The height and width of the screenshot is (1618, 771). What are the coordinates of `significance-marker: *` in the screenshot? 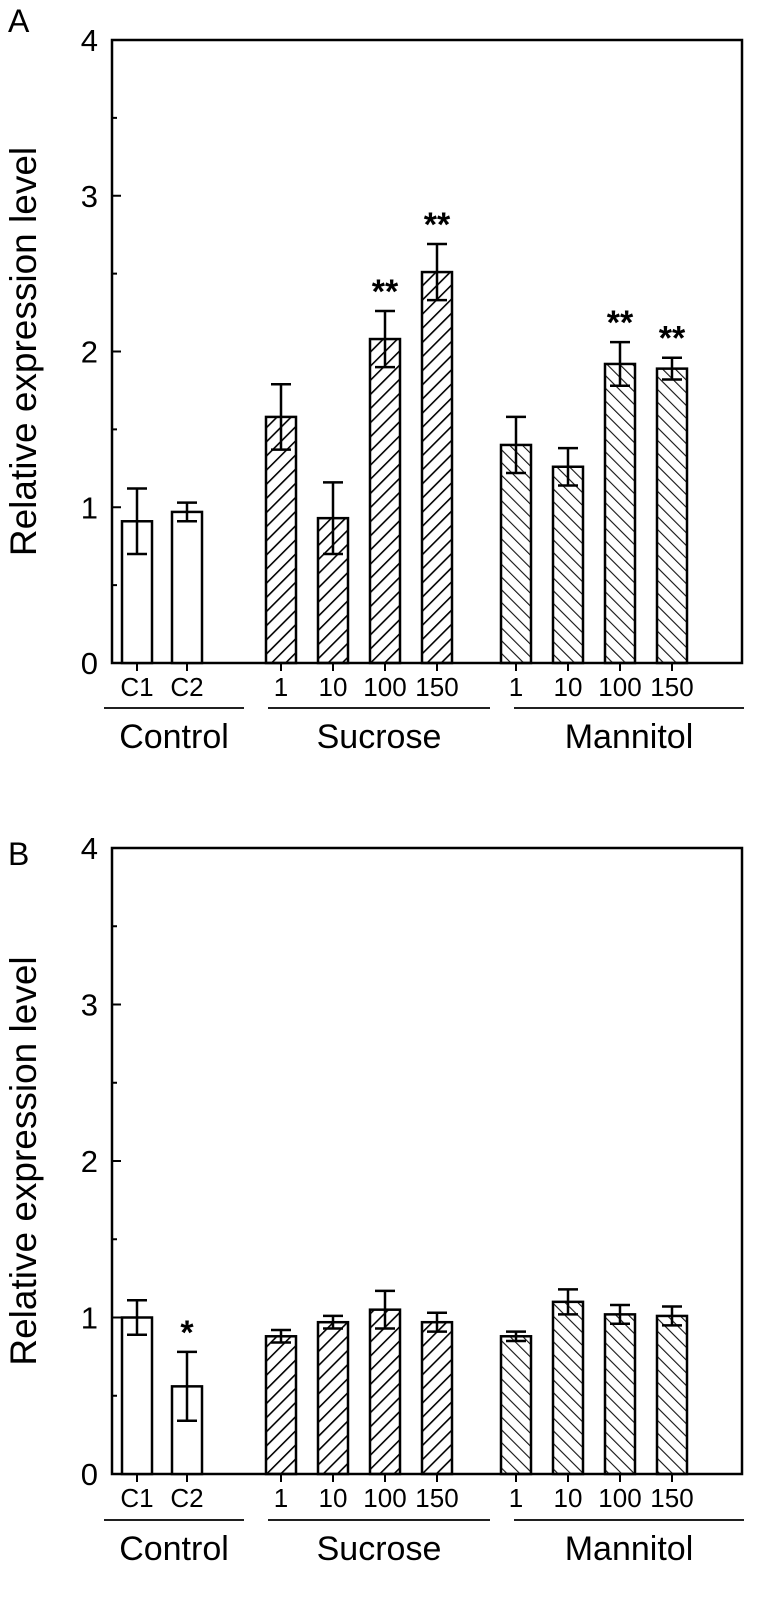 It's located at (187, 1333).